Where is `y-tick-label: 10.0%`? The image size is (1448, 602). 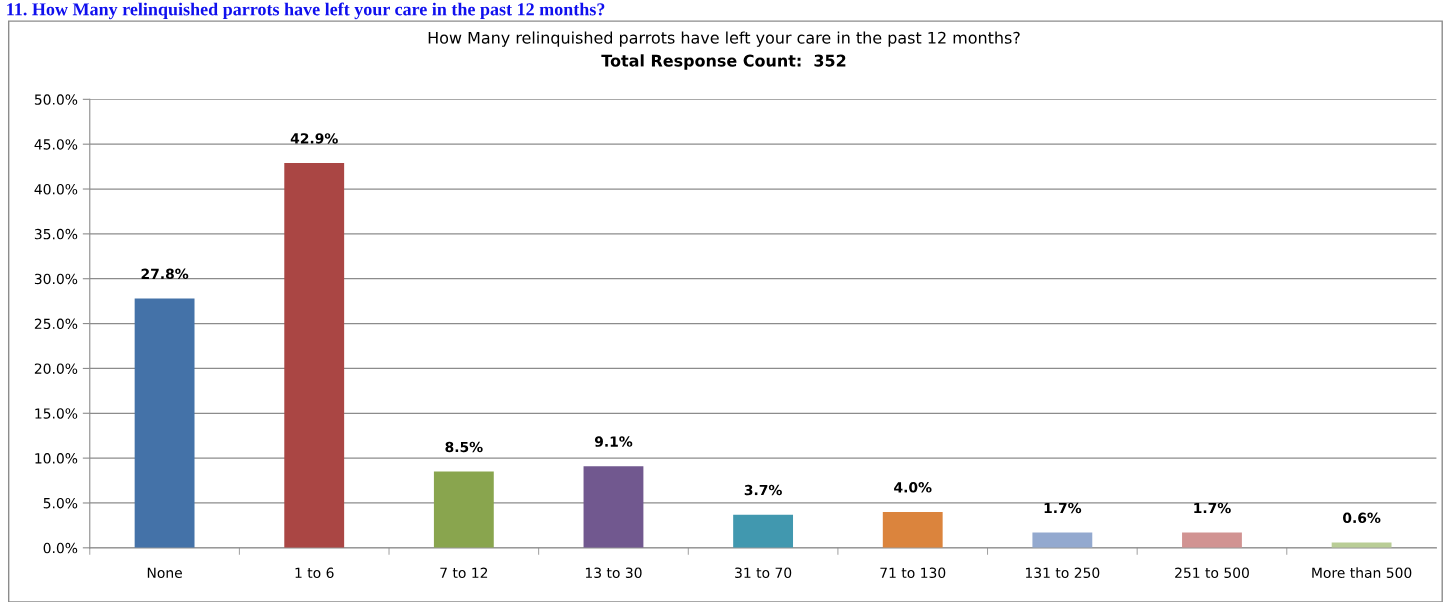 y-tick-label: 10.0% is located at coordinates (56, 458).